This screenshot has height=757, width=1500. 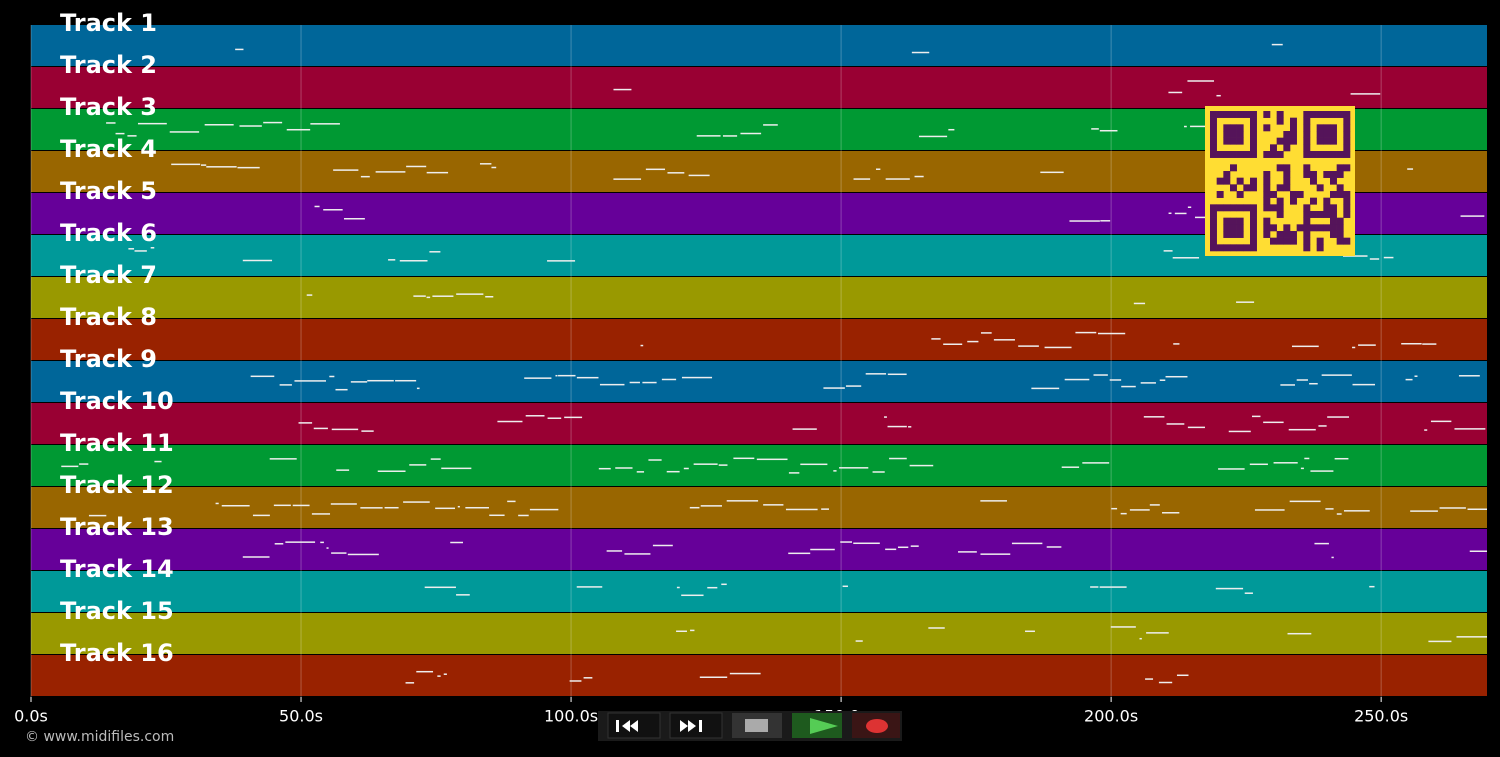 What do you see at coordinates (117, 611) in the screenshot?
I see `track-label: Track 15` at bounding box center [117, 611].